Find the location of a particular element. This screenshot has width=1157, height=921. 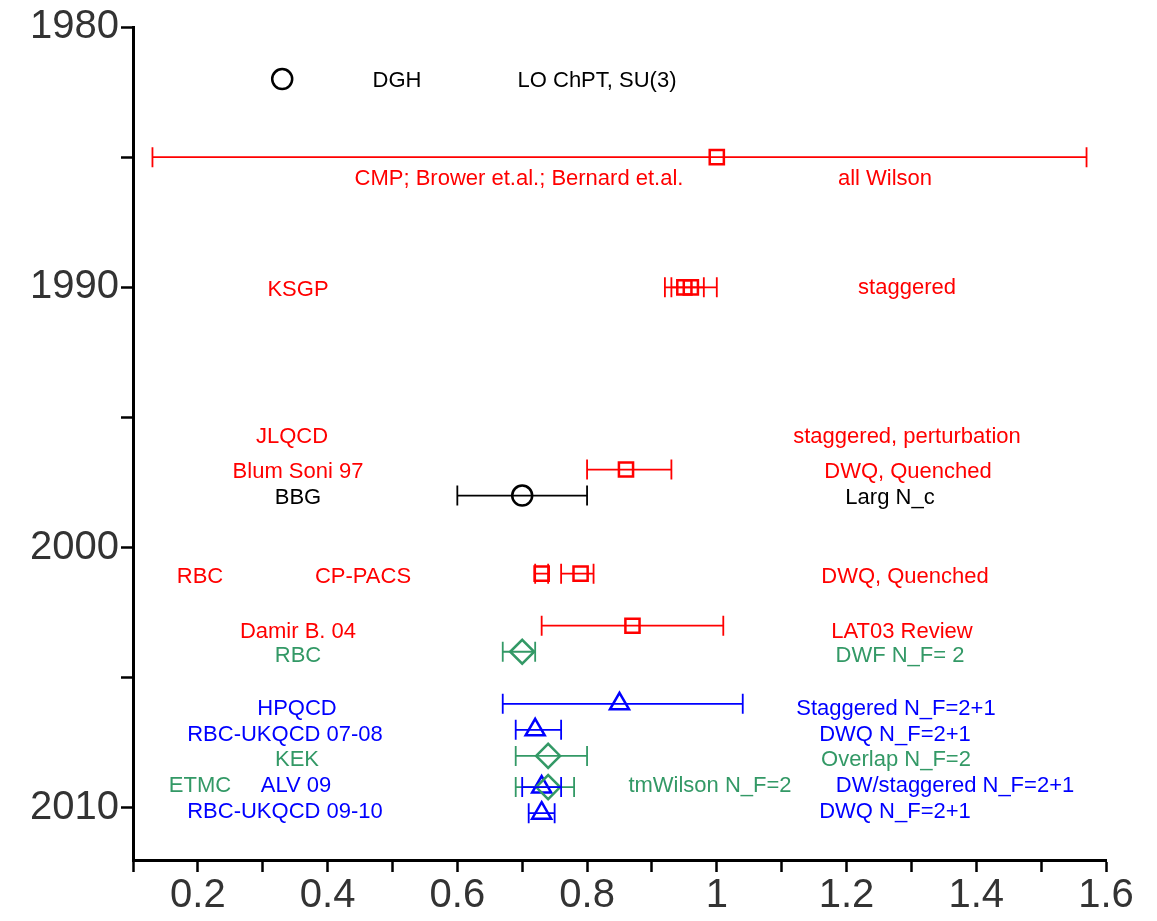

annotation: KEK is located at coordinates (297, 759).